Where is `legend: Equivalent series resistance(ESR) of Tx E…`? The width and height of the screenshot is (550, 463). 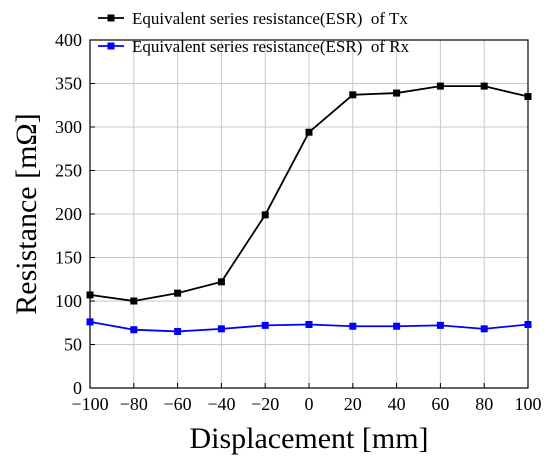
legend: Equivalent series resistance(ESR) of Tx E… is located at coordinates (254, 32).